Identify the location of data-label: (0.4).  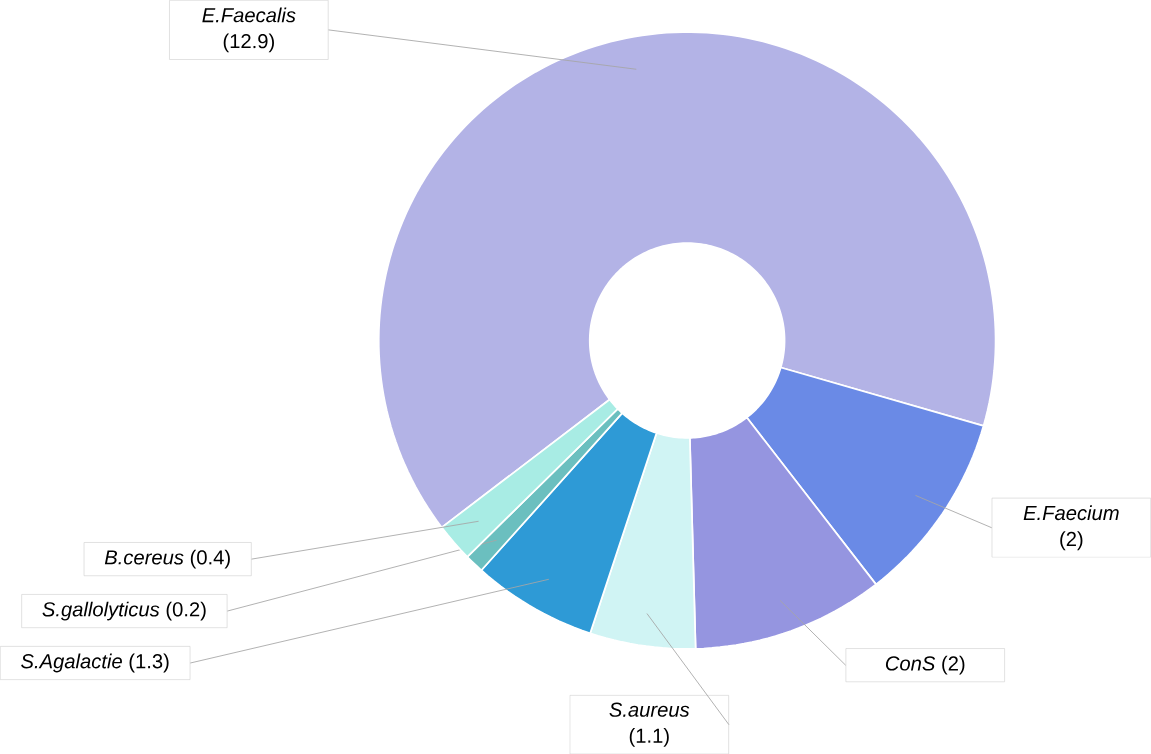
(210, 559).